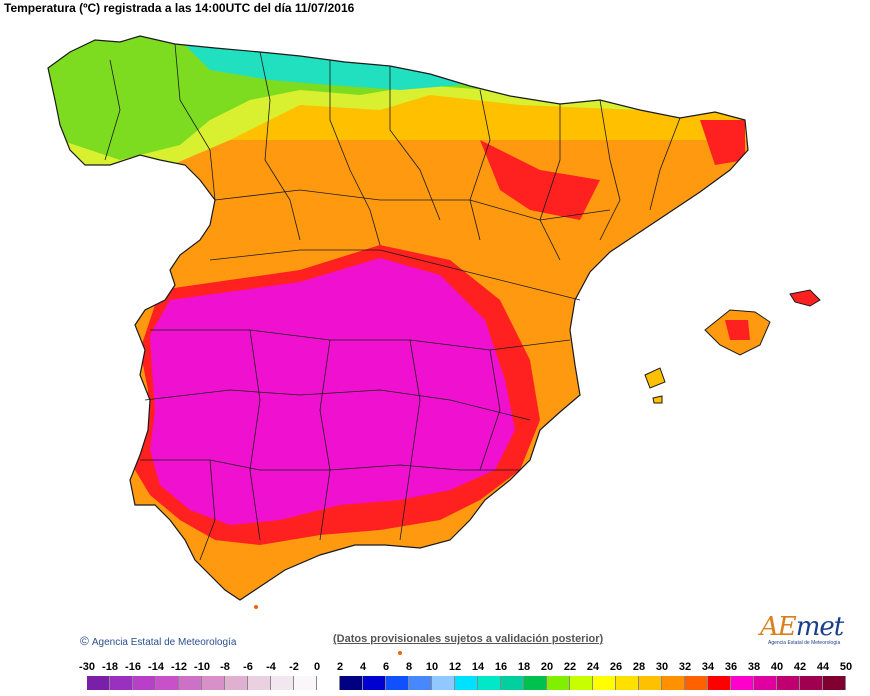 The width and height of the screenshot is (870, 696). Describe the element at coordinates (823, 667) in the screenshot. I see `legend-tick-label: 44` at that location.